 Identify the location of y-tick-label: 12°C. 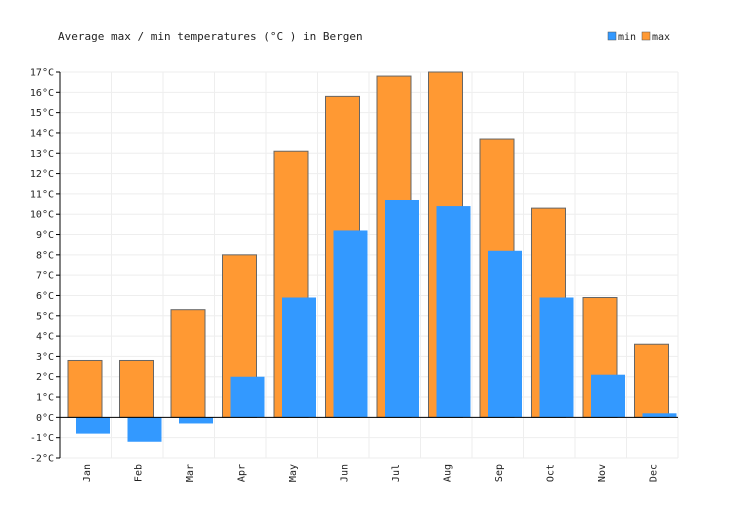
(42, 174).